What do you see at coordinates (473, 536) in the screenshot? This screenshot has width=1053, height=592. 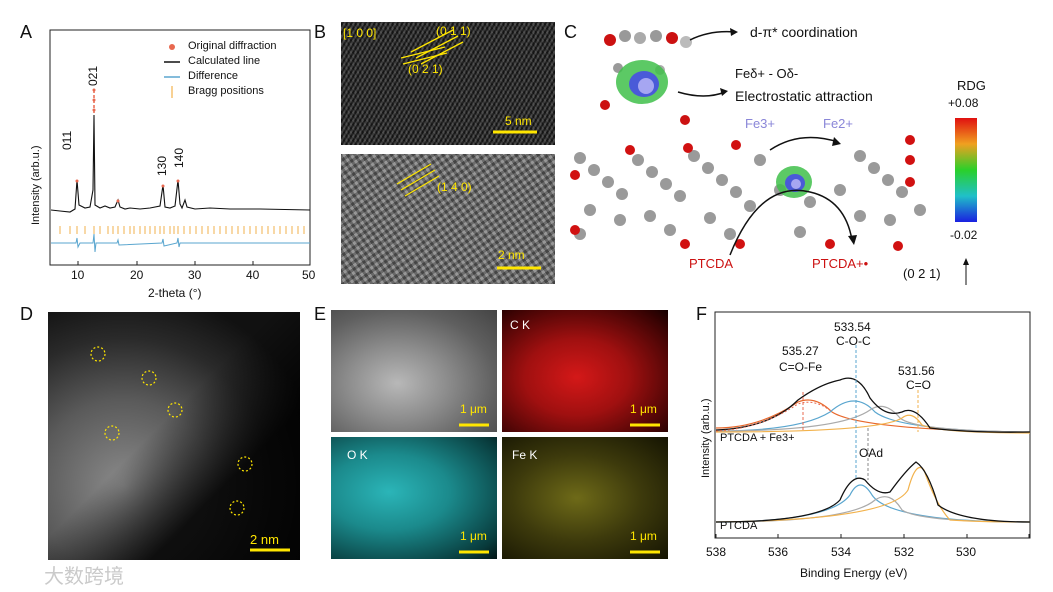 I see `eds-oxygen-scale: 1 μm` at bounding box center [473, 536].